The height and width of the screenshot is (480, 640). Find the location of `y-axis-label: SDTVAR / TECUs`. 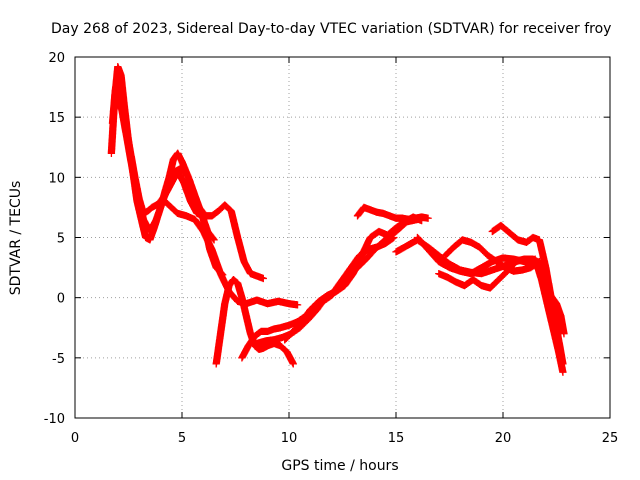

y-axis-label: SDTVAR / TECUs is located at coordinates (16, 238).